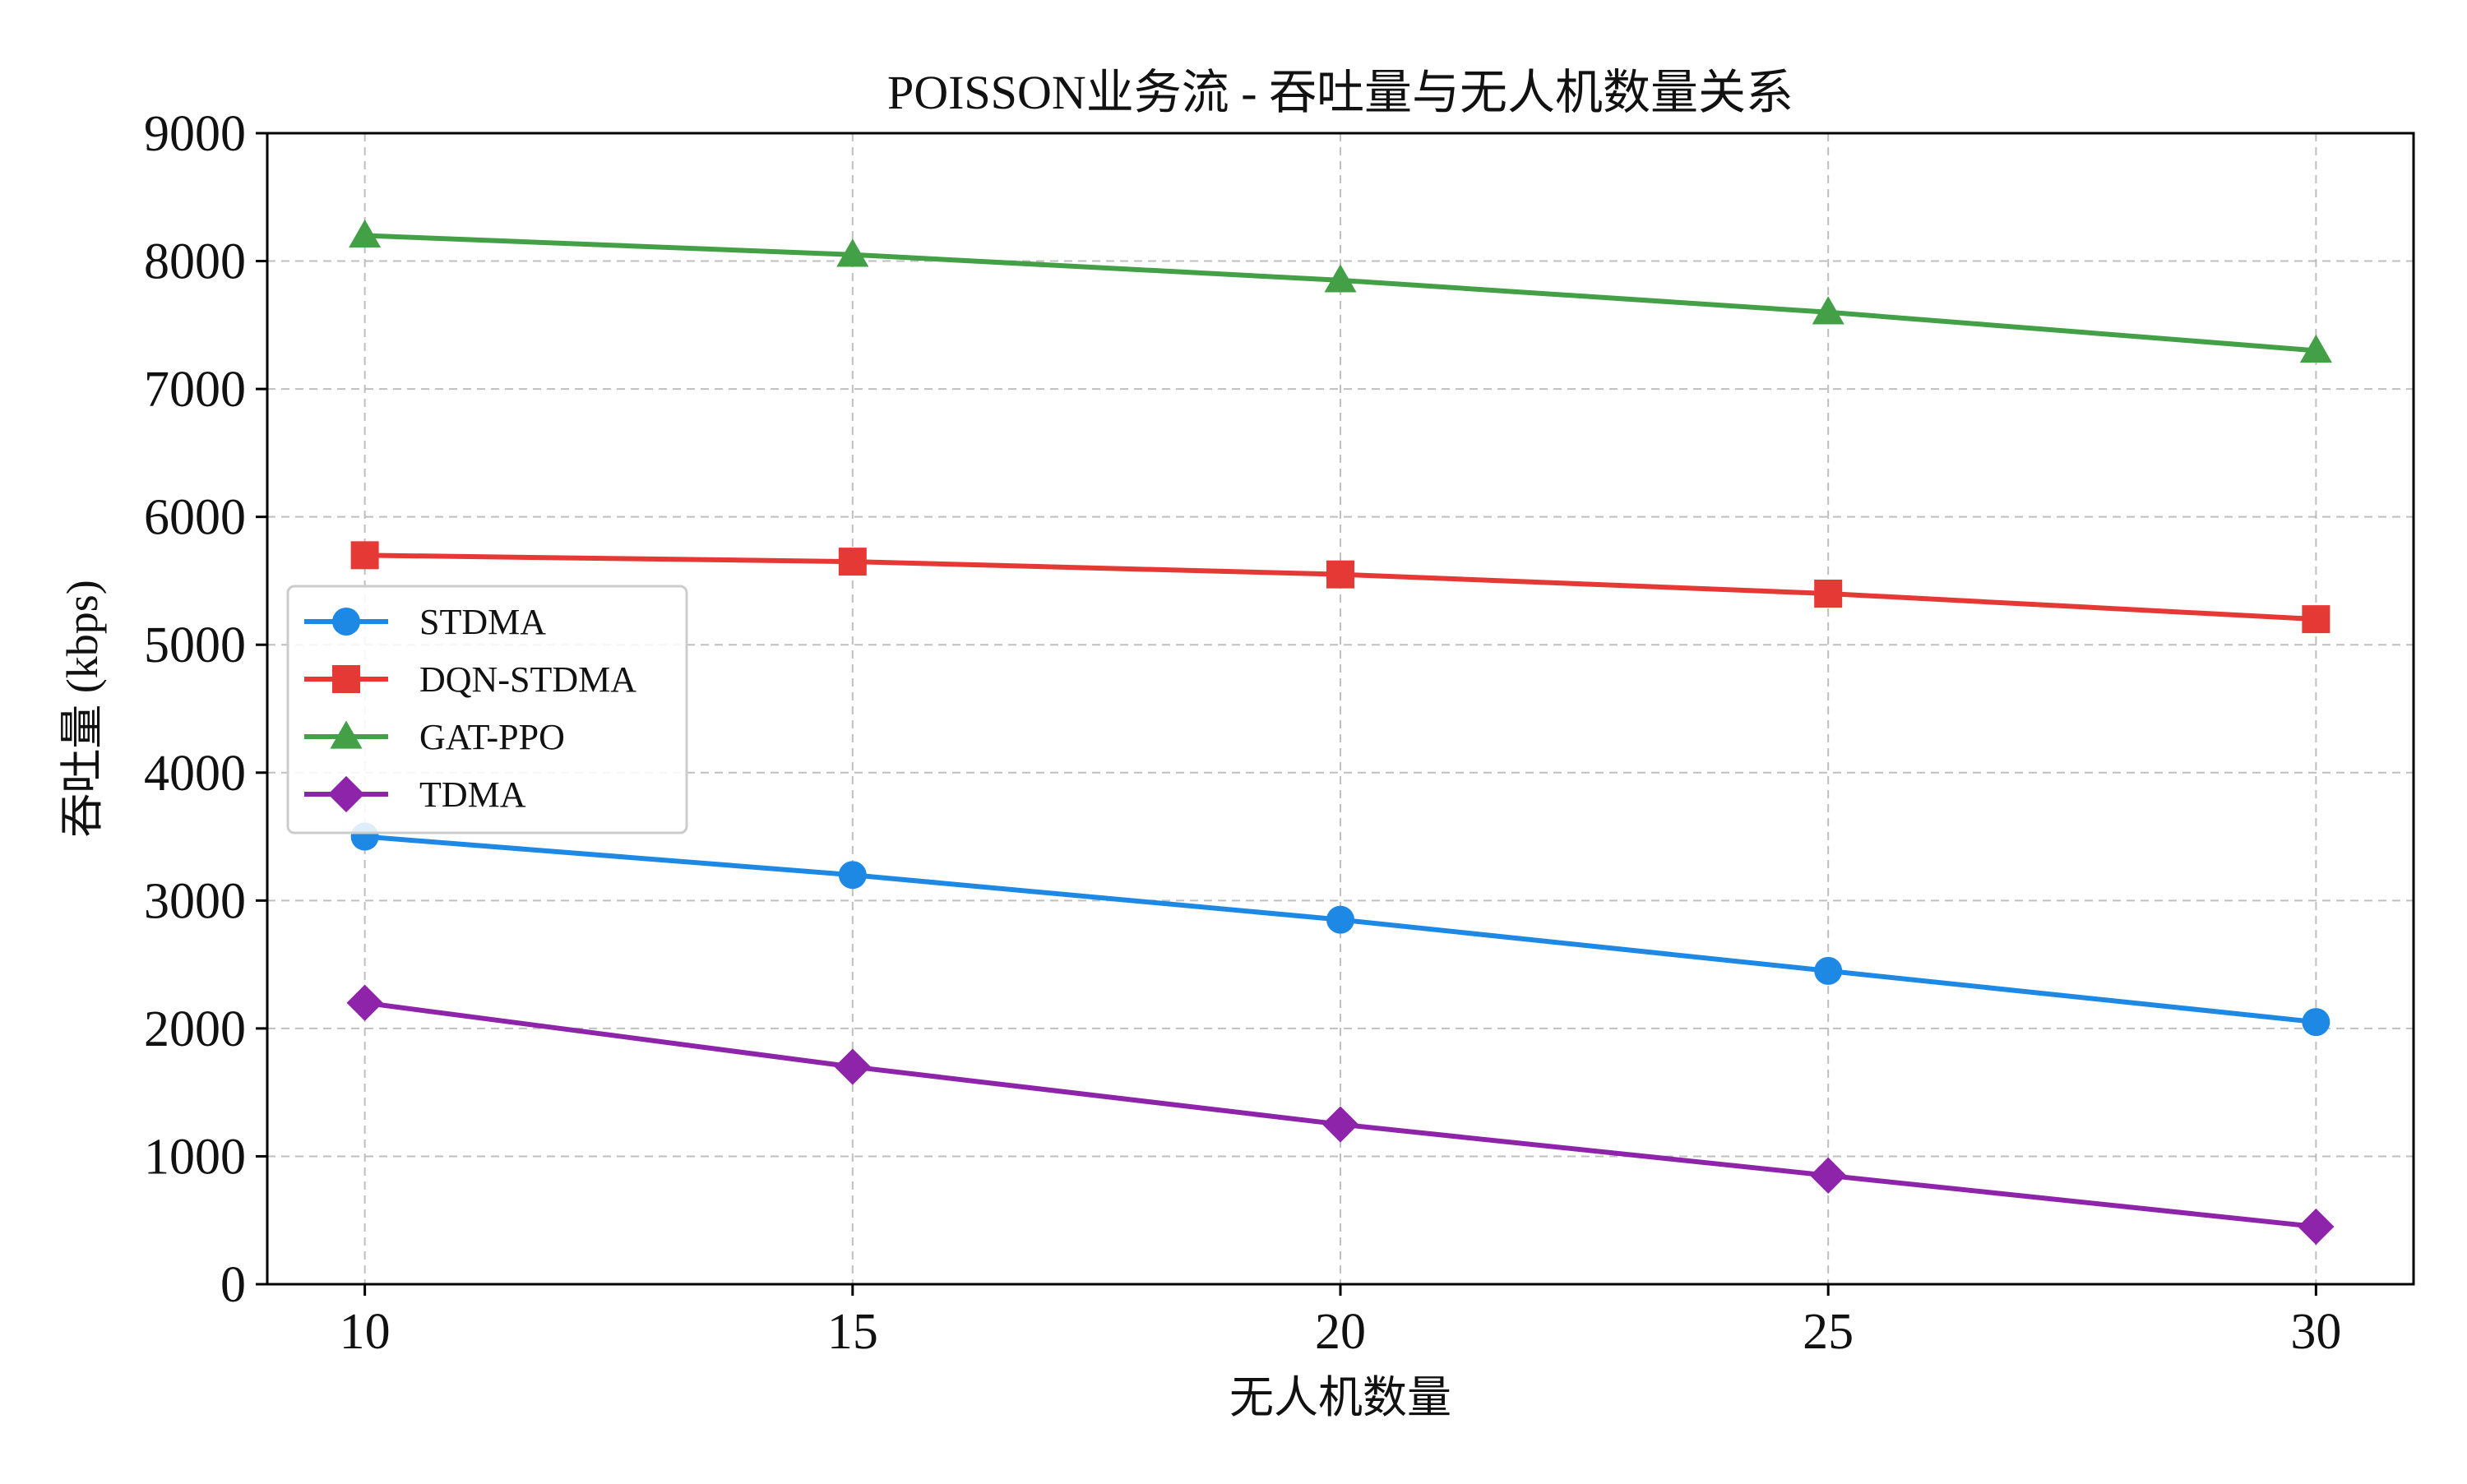 The height and width of the screenshot is (1484, 2467). What do you see at coordinates (195, 774) in the screenshot?
I see `y-tick-label: 4000` at bounding box center [195, 774].